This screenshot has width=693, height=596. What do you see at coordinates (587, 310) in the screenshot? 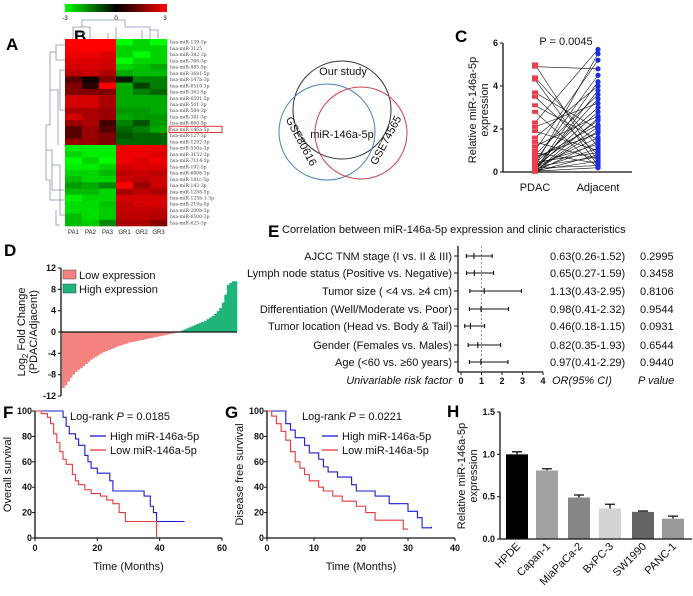
I see `or-value: 0.98(0.41-2.32)` at bounding box center [587, 310].